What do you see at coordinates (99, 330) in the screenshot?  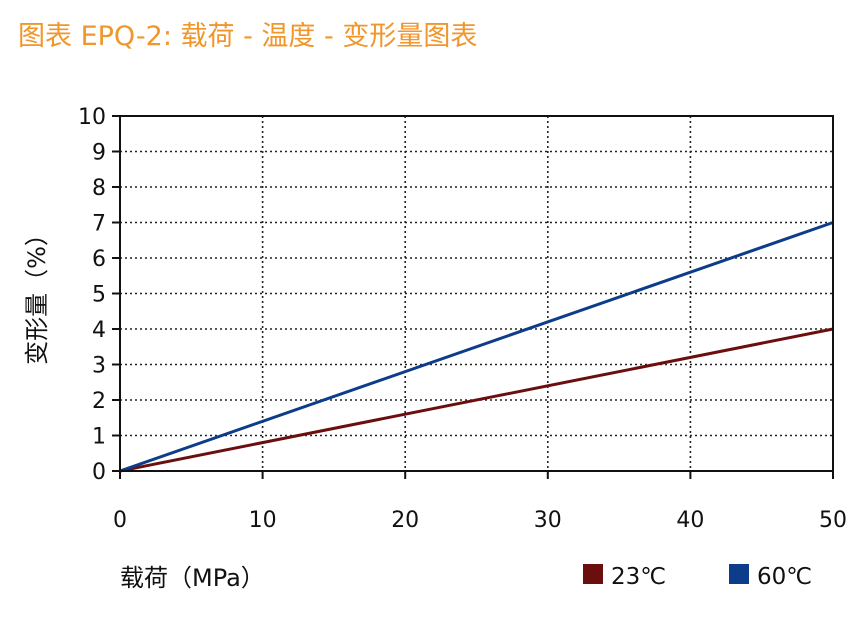 I see `y-tick-label: 4` at bounding box center [99, 330].